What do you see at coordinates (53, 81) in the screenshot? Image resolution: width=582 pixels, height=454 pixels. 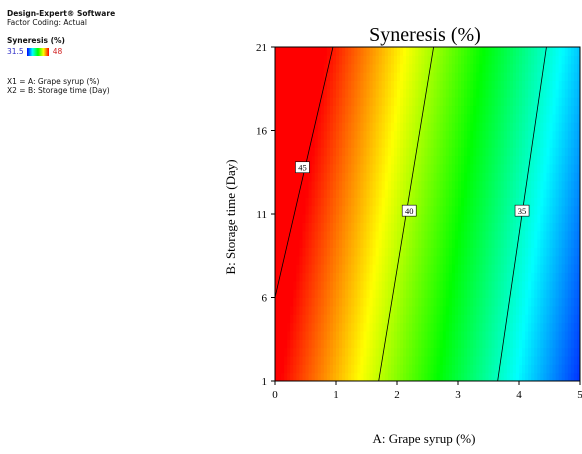 I see `x1-definition: X1 = A: Grape syrup (%)` at bounding box center [53, 81].